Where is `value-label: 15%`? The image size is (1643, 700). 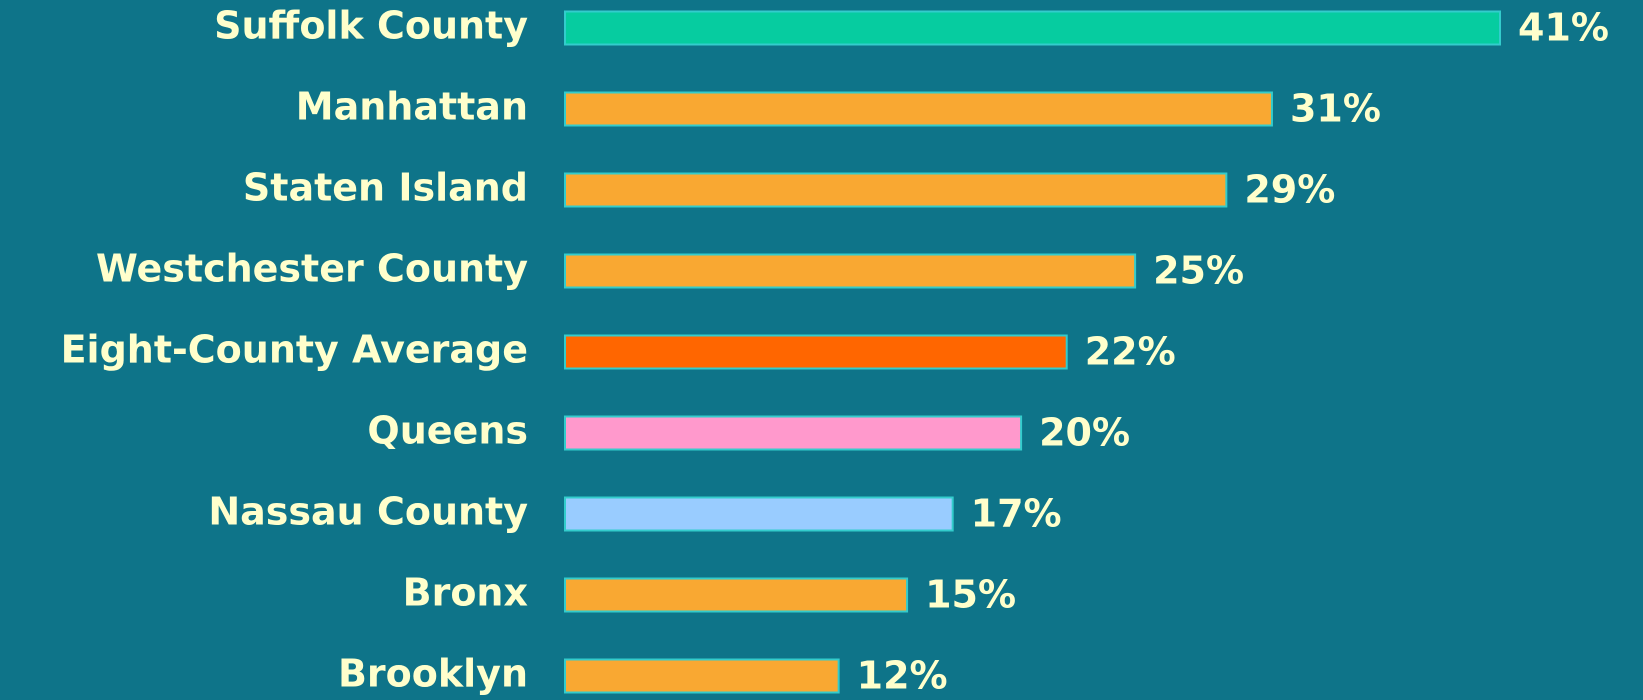 value-label: 15% is located at coordinates (970, 595).